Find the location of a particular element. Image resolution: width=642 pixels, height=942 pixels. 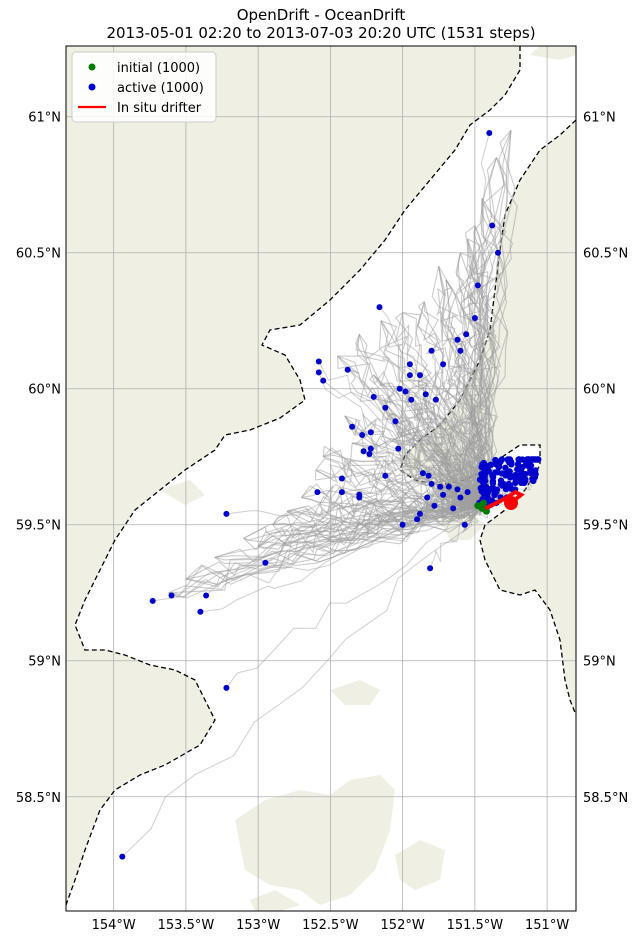

y-tick-label-right: 59.5°N is located at coordinates (605, 526).